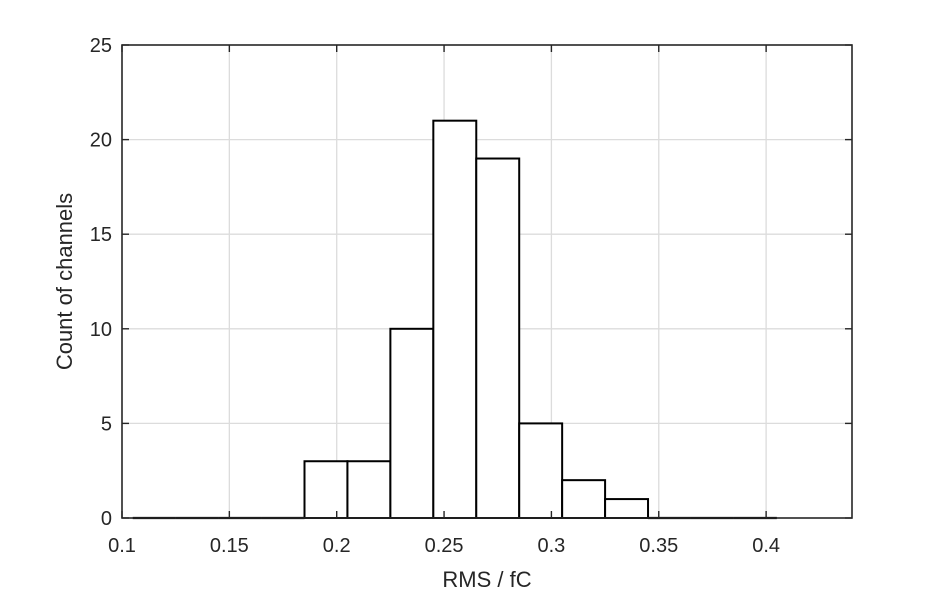 The width and height of the screenshot is (941, 597). I want to click on x-tick-label: 0.1, so click(122, 546).